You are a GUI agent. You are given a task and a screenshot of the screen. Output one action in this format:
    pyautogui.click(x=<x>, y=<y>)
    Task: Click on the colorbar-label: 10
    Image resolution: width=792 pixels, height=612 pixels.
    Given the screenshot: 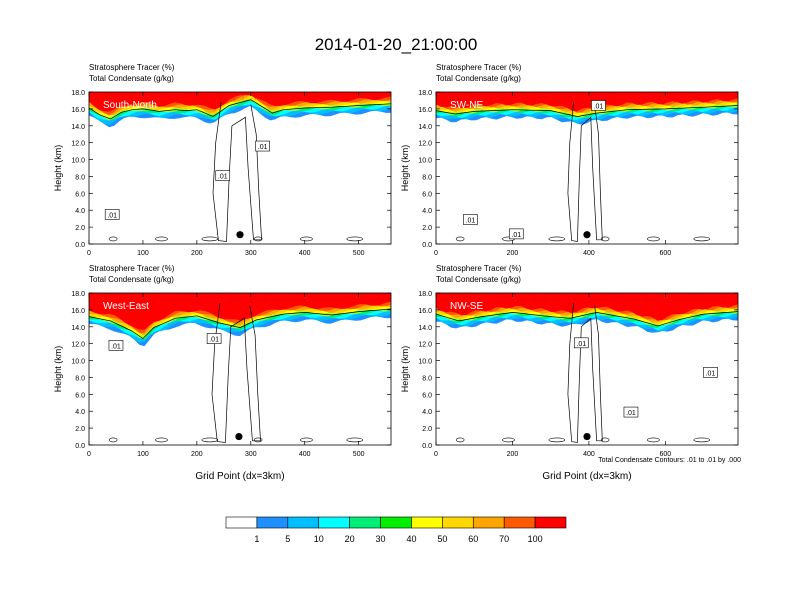 What is the action you would take?
    pyautogui.click(x=319, y=539)
    